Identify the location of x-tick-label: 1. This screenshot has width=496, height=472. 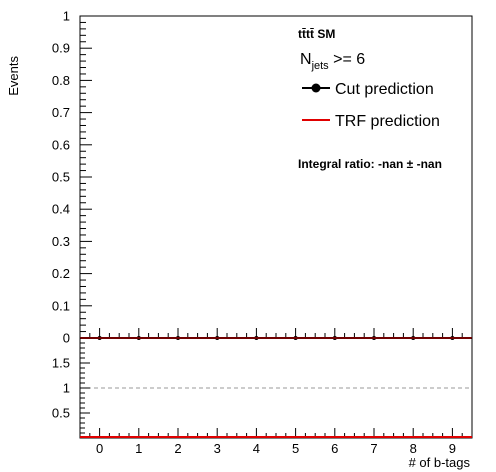
(138, 448).